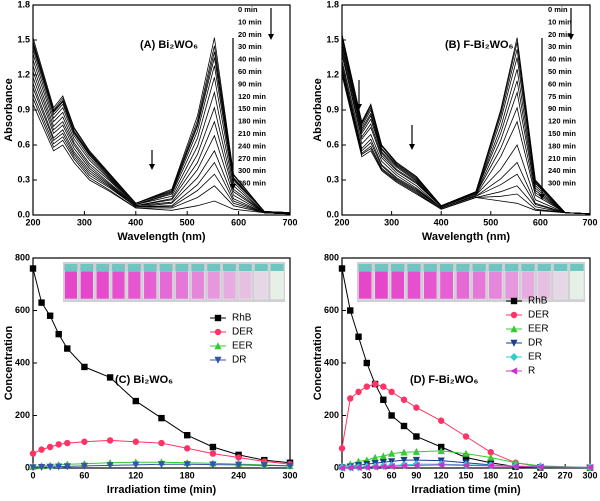 The height and width of the screenshot is (501, 600). Describe the element at coordinates (252, 108) in the screenshot. I see `legend-label: 150 min` at that location.